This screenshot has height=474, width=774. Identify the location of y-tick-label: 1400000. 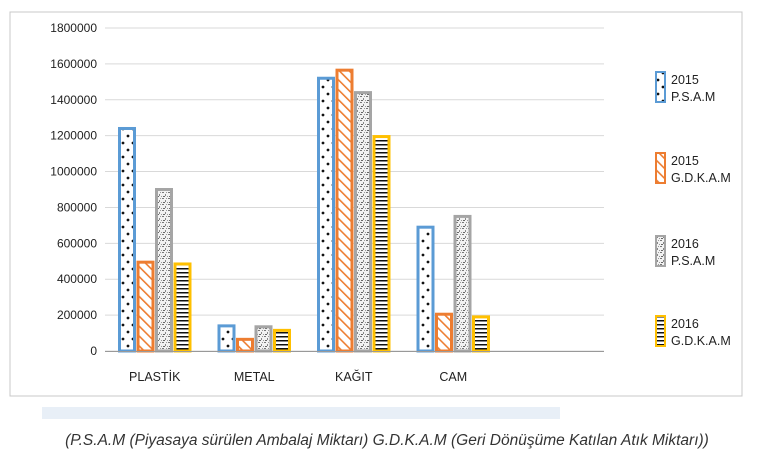
(73, 100).